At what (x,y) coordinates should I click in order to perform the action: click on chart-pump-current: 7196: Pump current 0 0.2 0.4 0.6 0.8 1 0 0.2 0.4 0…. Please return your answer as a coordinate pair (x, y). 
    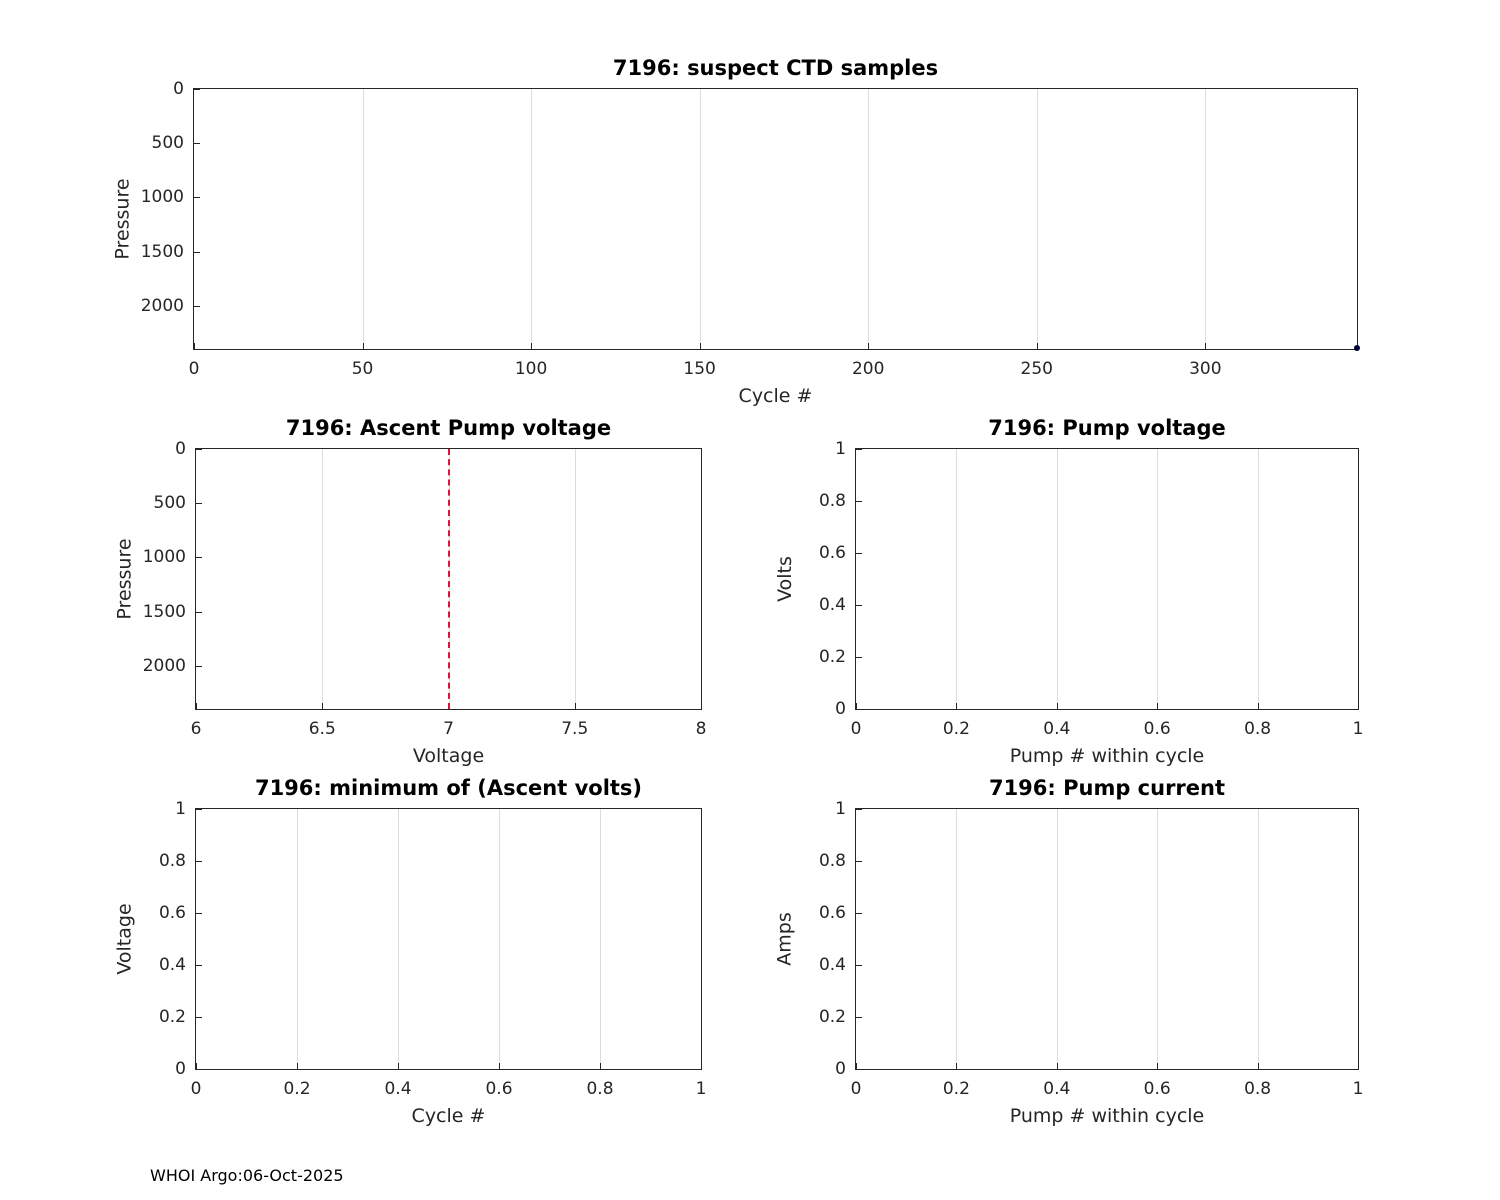
    Looking at the image, I should click on (1068, 951).